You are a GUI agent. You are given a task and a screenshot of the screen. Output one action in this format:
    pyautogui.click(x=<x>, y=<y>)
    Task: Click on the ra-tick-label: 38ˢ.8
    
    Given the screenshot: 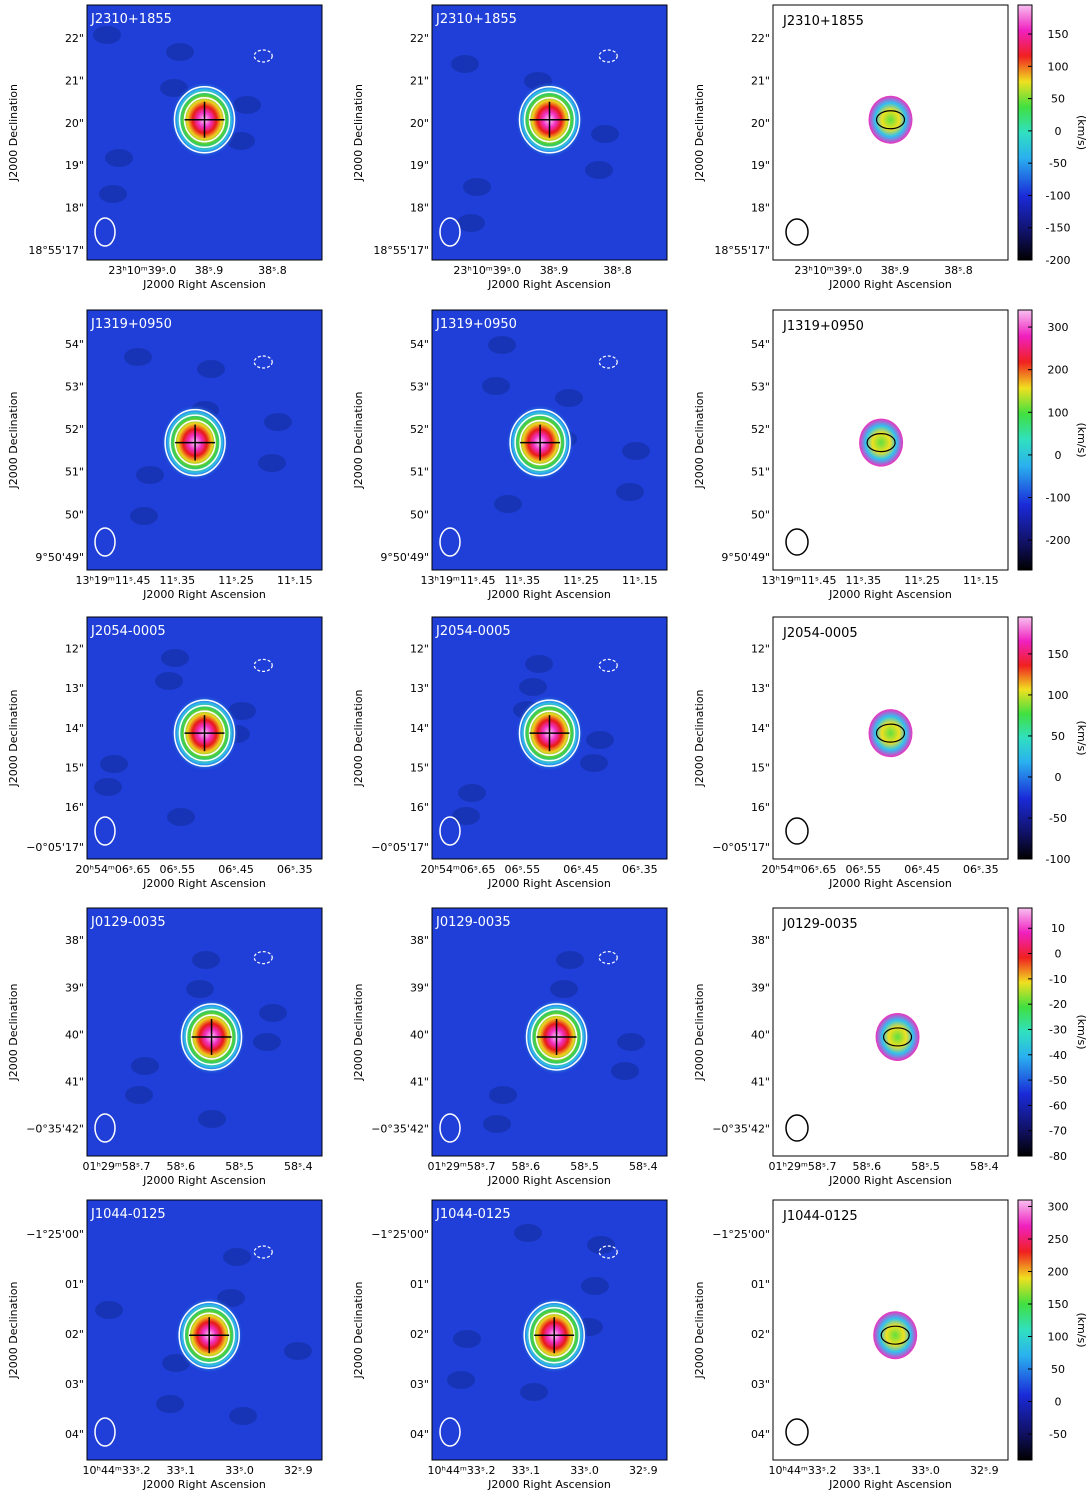 What is the action you would take?
    pyautogui.click(x=617, y=270)
    